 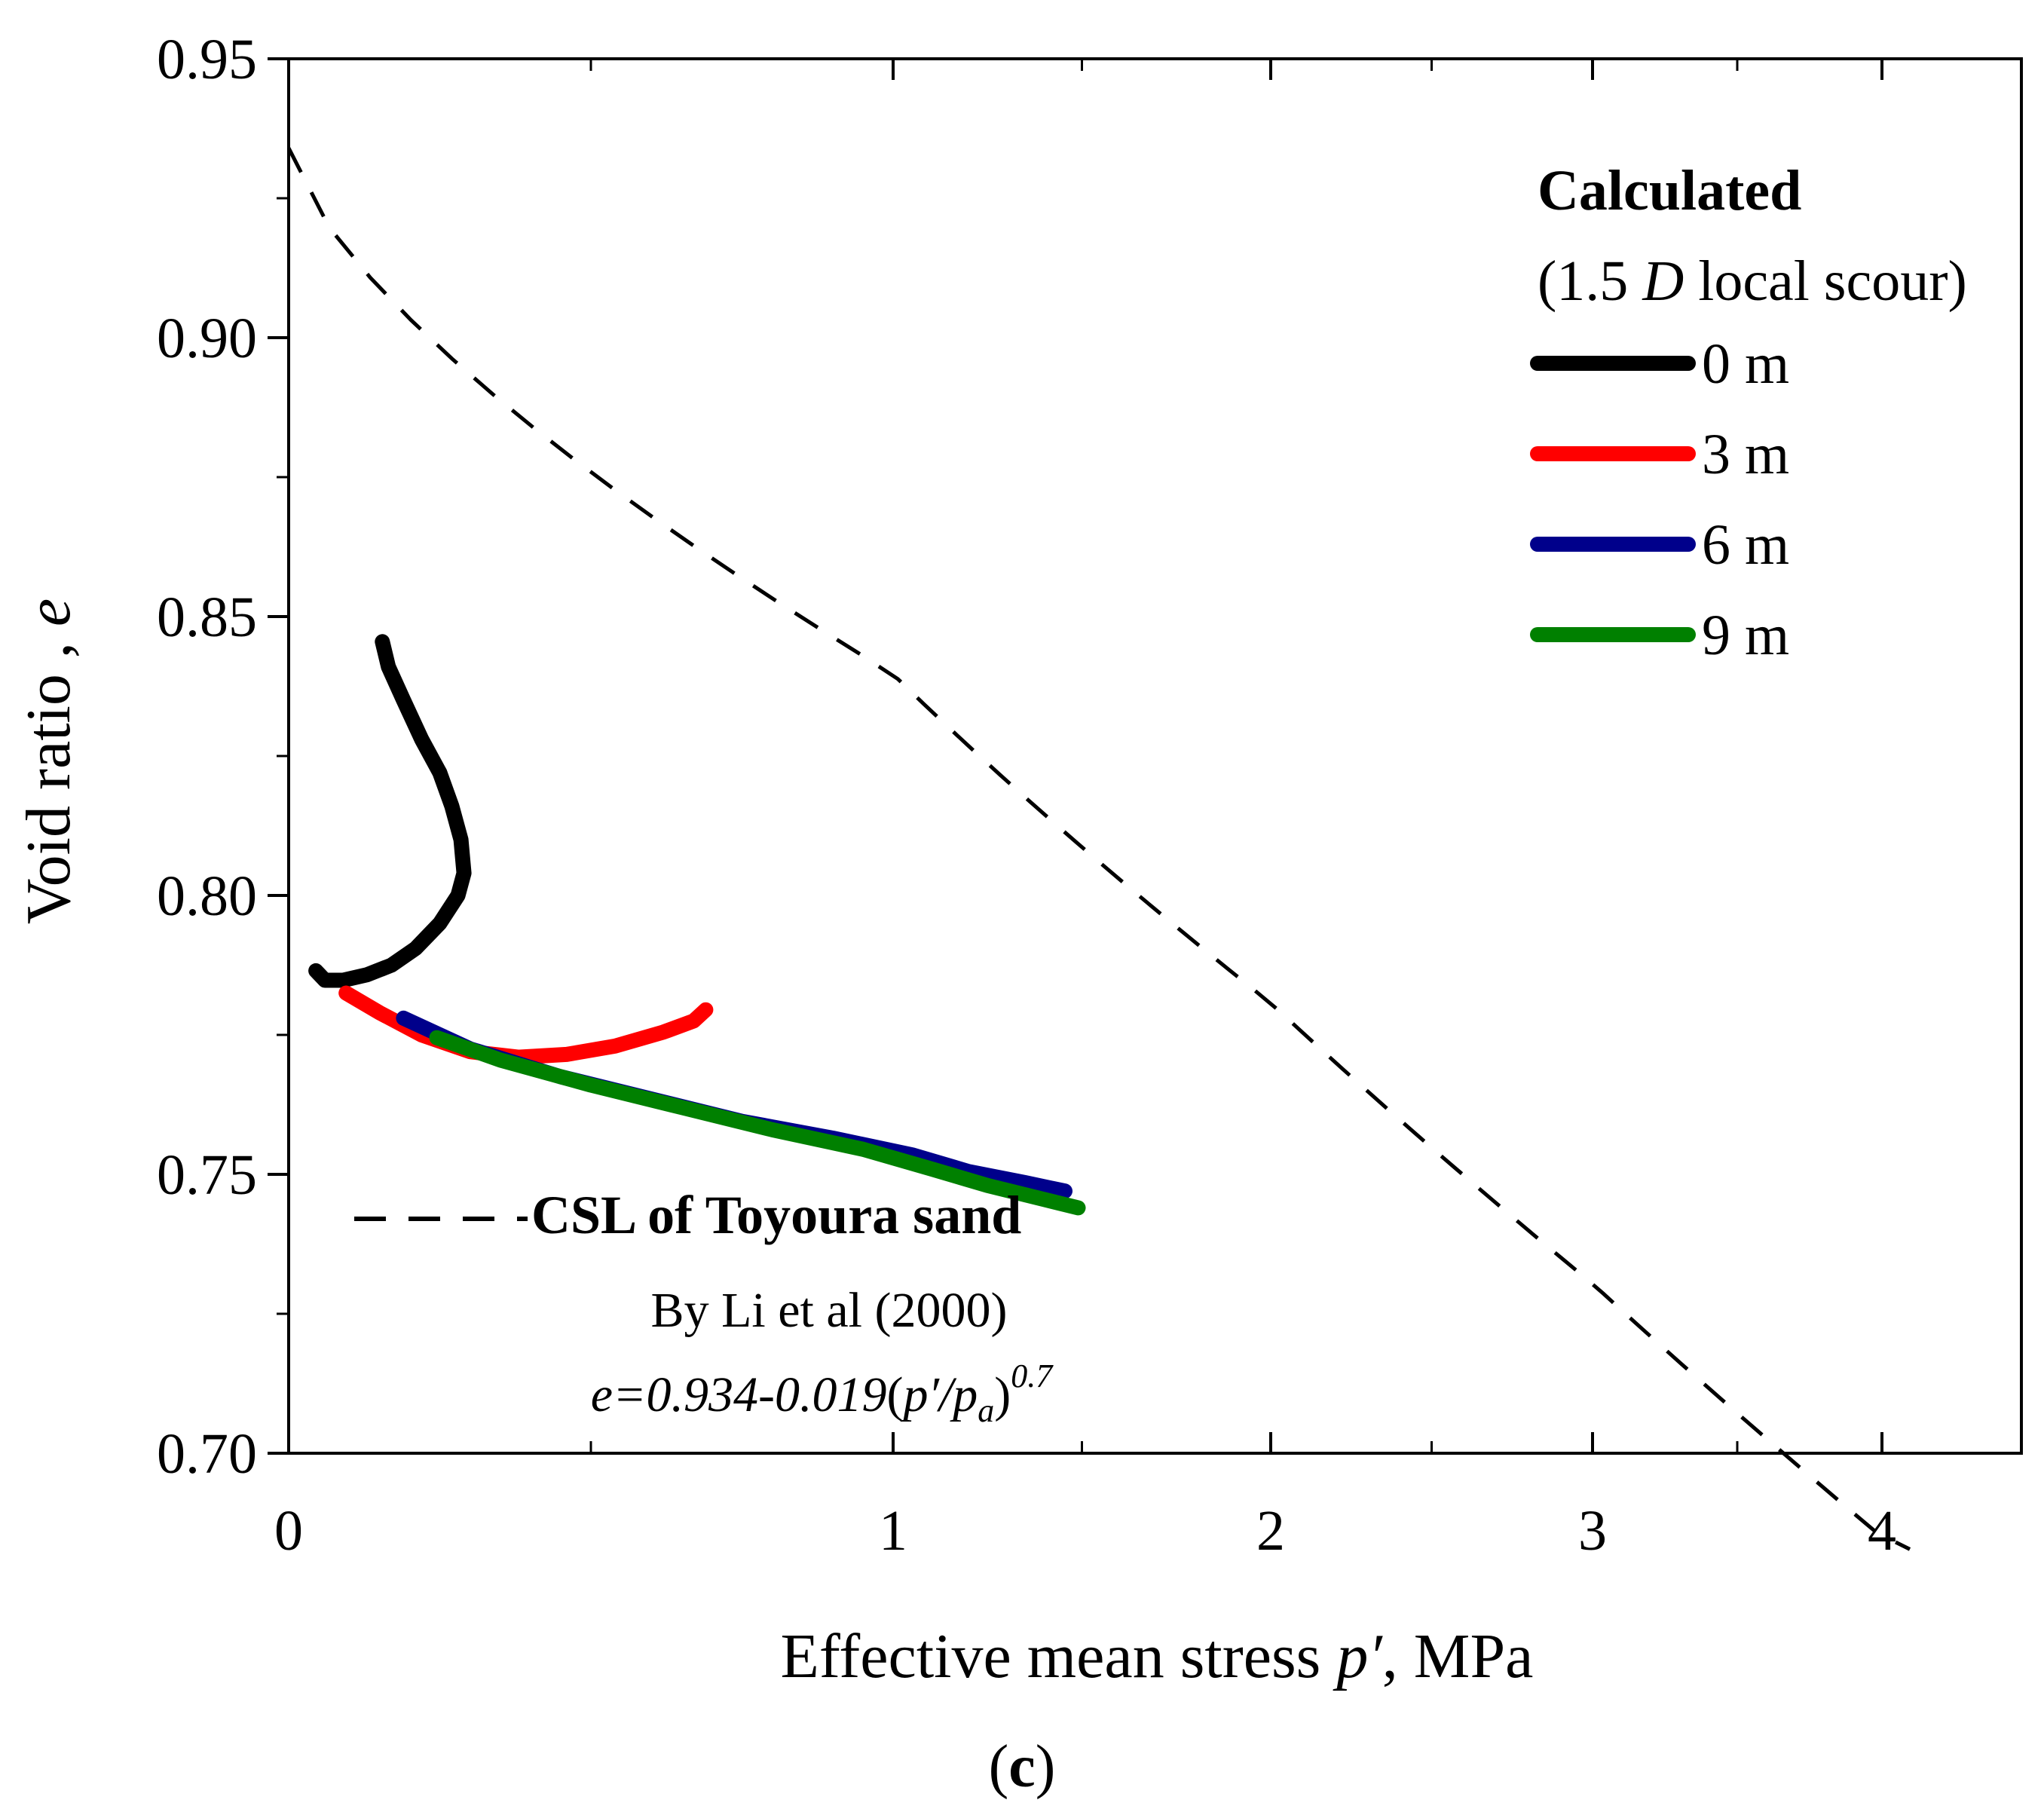 What do you see at coordinates (822, 1393) in the screenshot?
I see `csl-equation: e=0.934-0.019(p′/pa)0.7` at bounding box center [822, 1393].